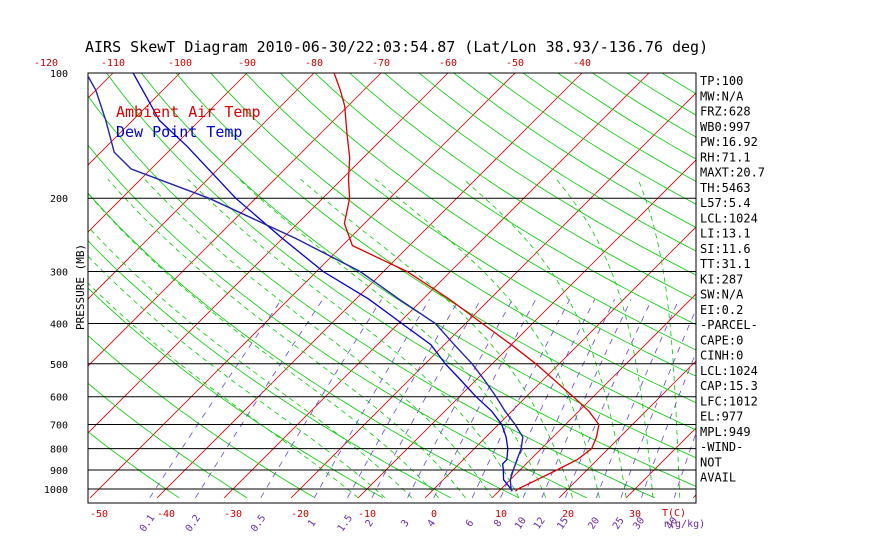 This screenshot has height=560, width=870. What do you see at coordinates (59, 450) in the screenshot?
I see `pressure-tick-label: 800` at bounding box center [59, 450].